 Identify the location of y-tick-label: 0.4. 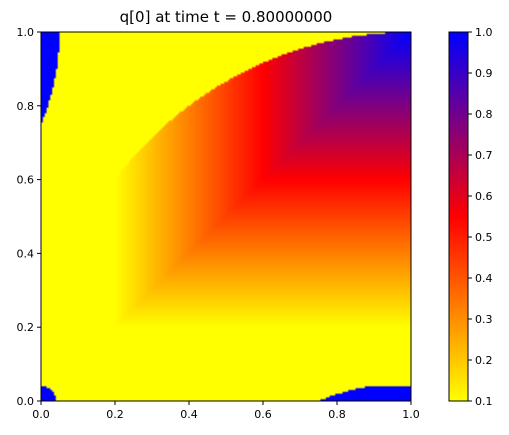
(26, 253).